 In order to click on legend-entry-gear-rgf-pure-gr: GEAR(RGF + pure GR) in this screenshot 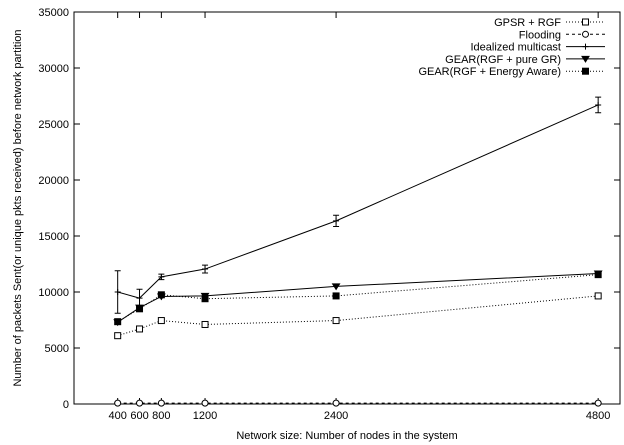, I will do `click(525, 60)`.